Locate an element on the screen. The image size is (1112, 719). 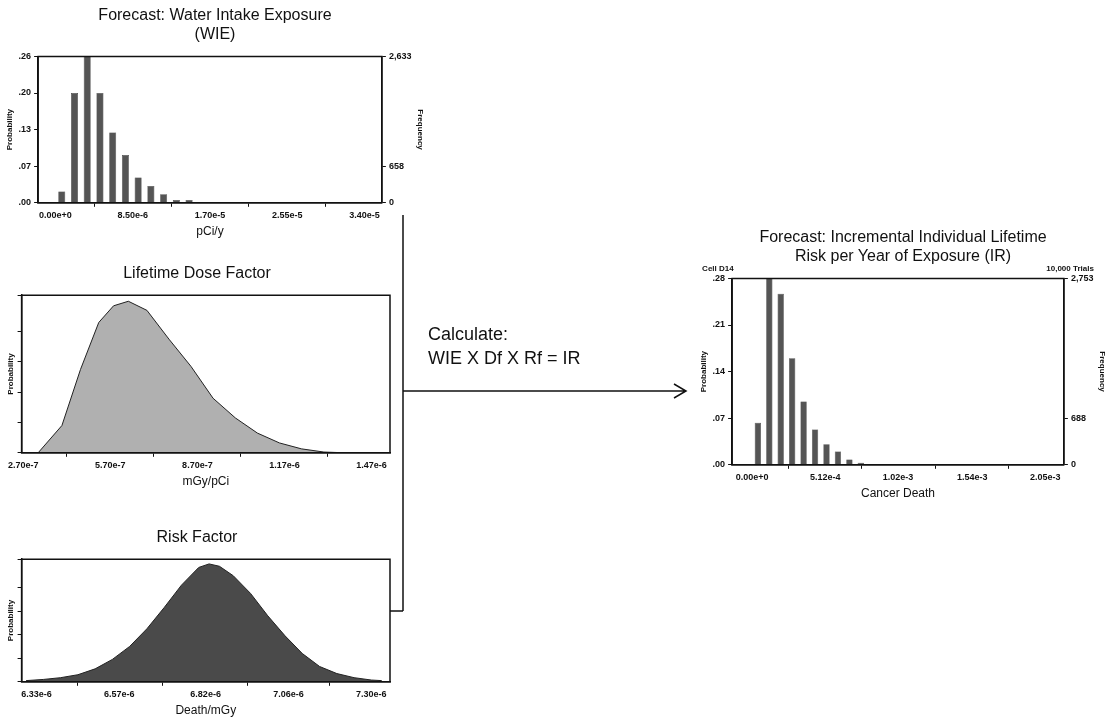
text: WIE X Df X Rf = IR is located at coordinates (505, 358).